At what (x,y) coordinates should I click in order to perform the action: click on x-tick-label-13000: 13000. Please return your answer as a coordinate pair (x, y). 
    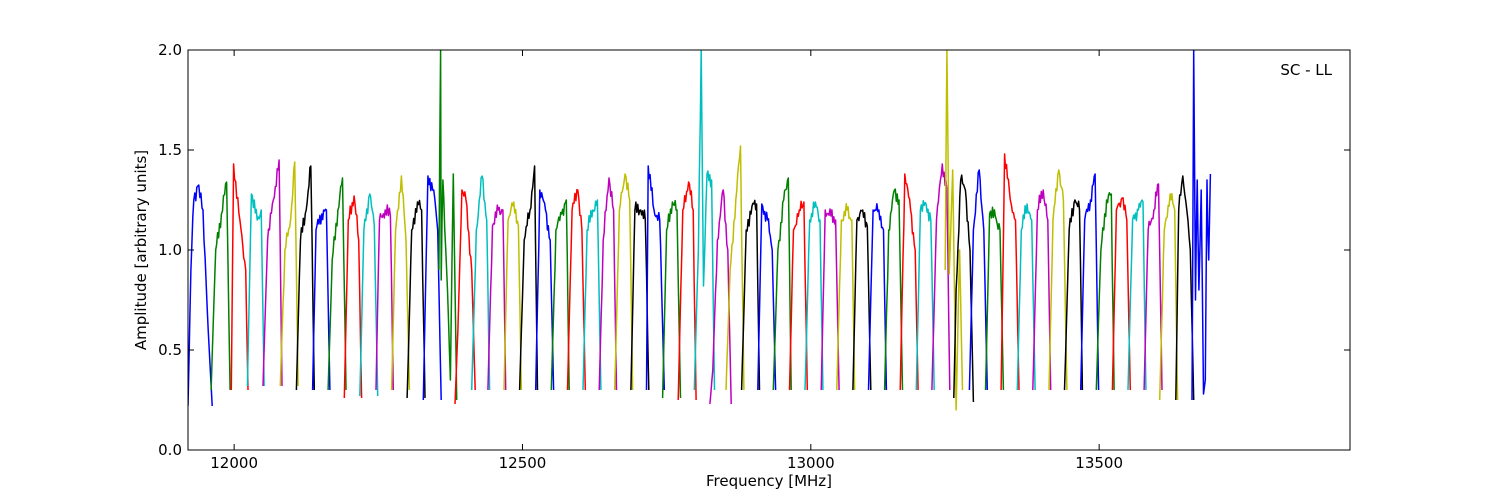
    Looking at the image, I should click on (811, 463).